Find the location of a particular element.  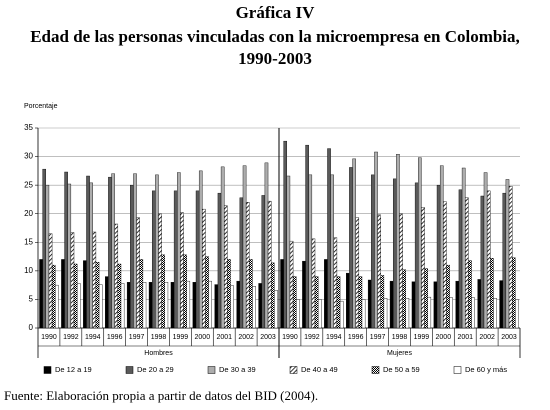

x-tick-label: 1997 is located at coordinates (378, 337).